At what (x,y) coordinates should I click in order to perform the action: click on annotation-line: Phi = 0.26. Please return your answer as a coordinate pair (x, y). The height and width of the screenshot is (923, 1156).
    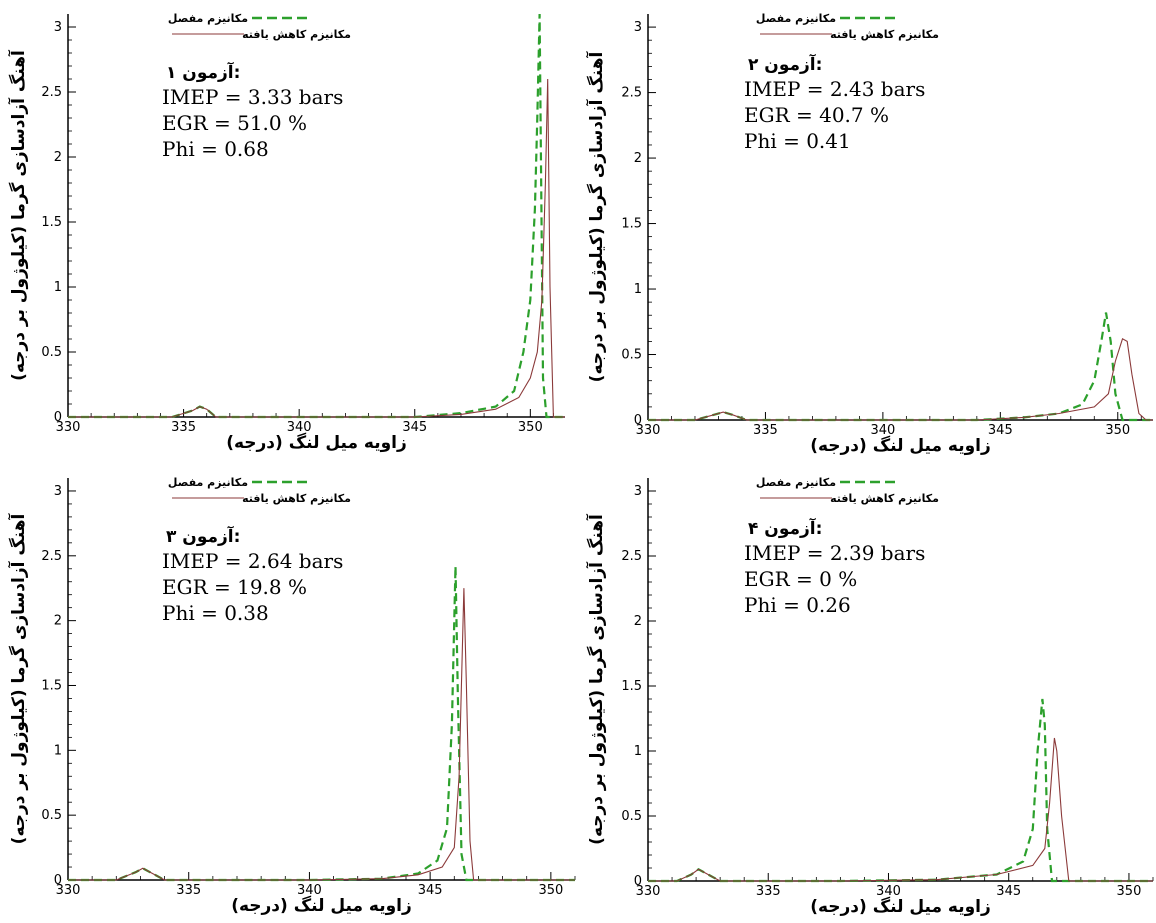
    Looking at the image, I should click on (797, 605).